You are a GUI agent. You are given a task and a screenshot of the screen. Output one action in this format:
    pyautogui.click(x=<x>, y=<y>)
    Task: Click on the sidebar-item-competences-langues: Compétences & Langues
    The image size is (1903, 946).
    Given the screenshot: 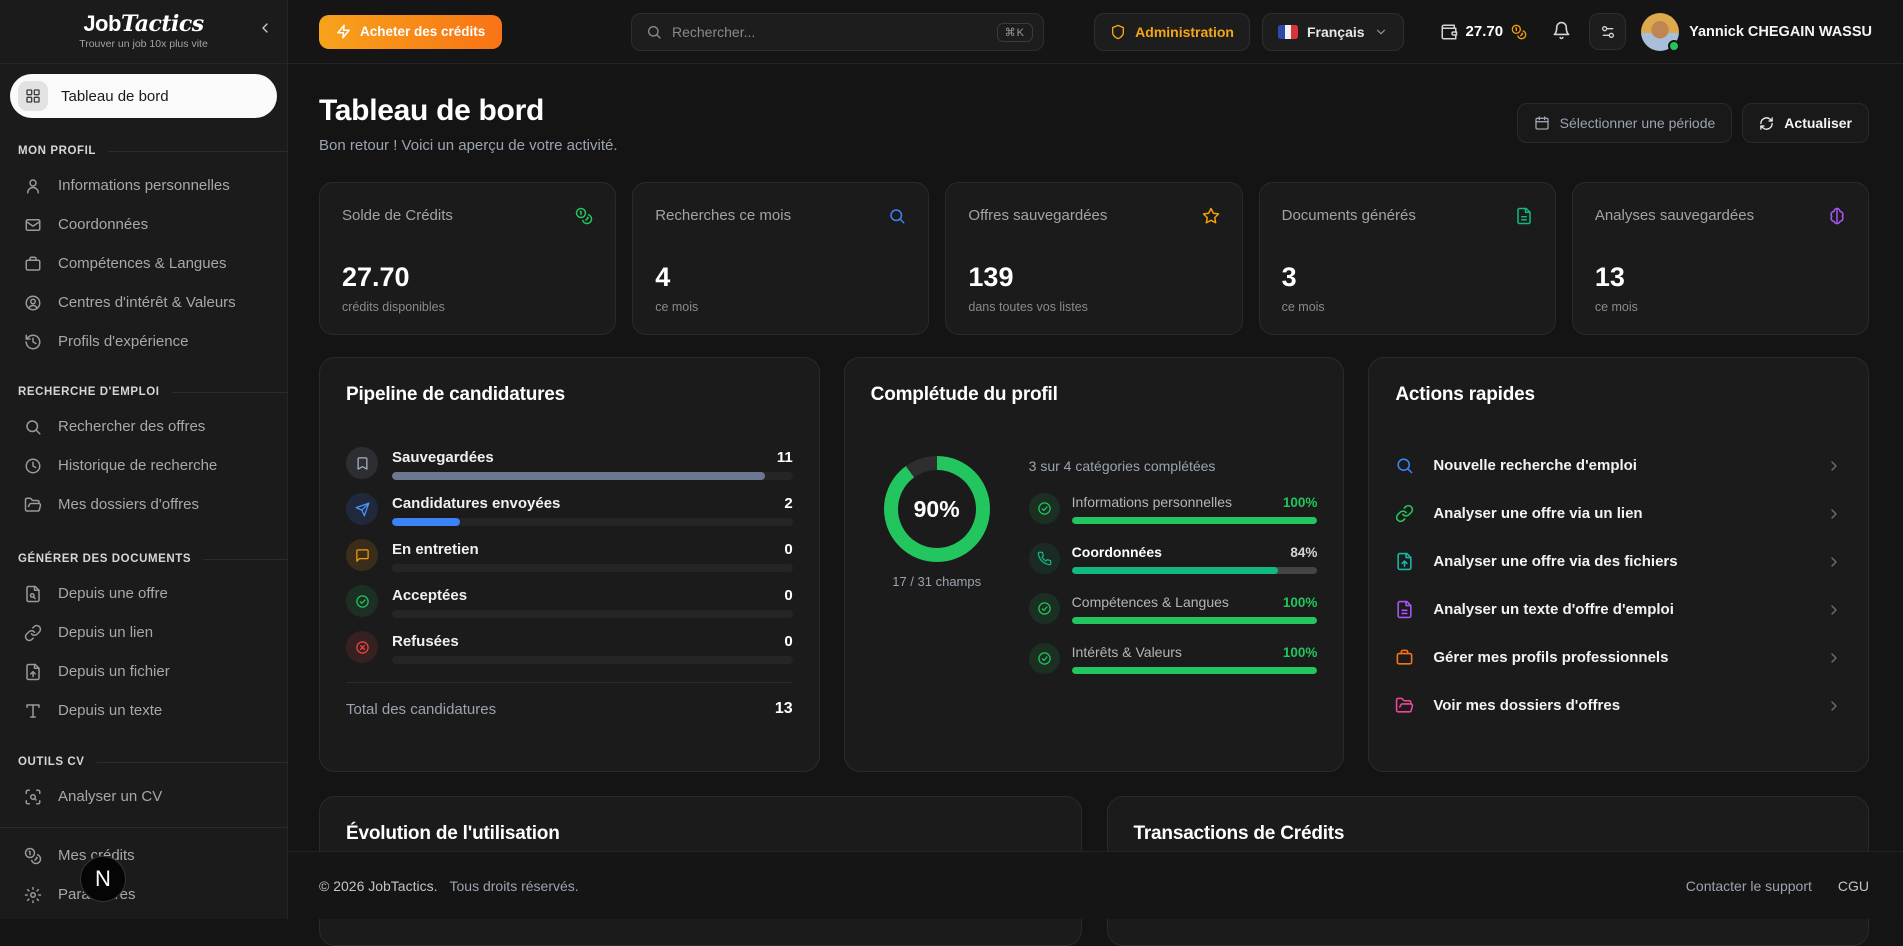 What is the action you would take?
    pyautogui.click(x=143, y=263)
    